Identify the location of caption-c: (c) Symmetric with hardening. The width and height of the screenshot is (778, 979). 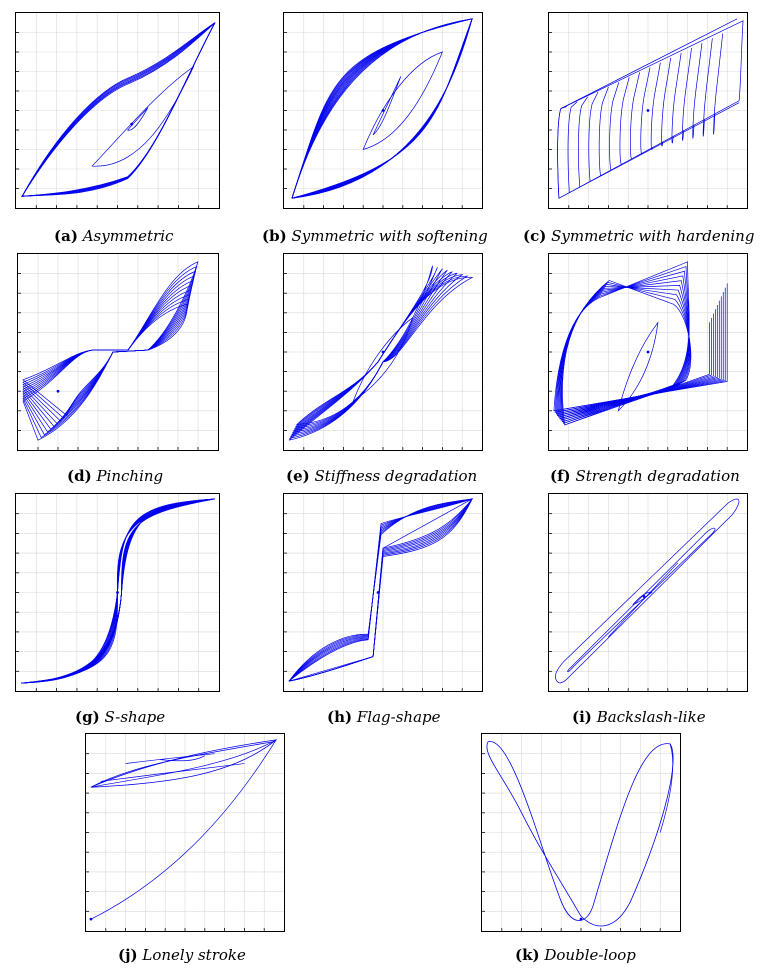
(638, 236).